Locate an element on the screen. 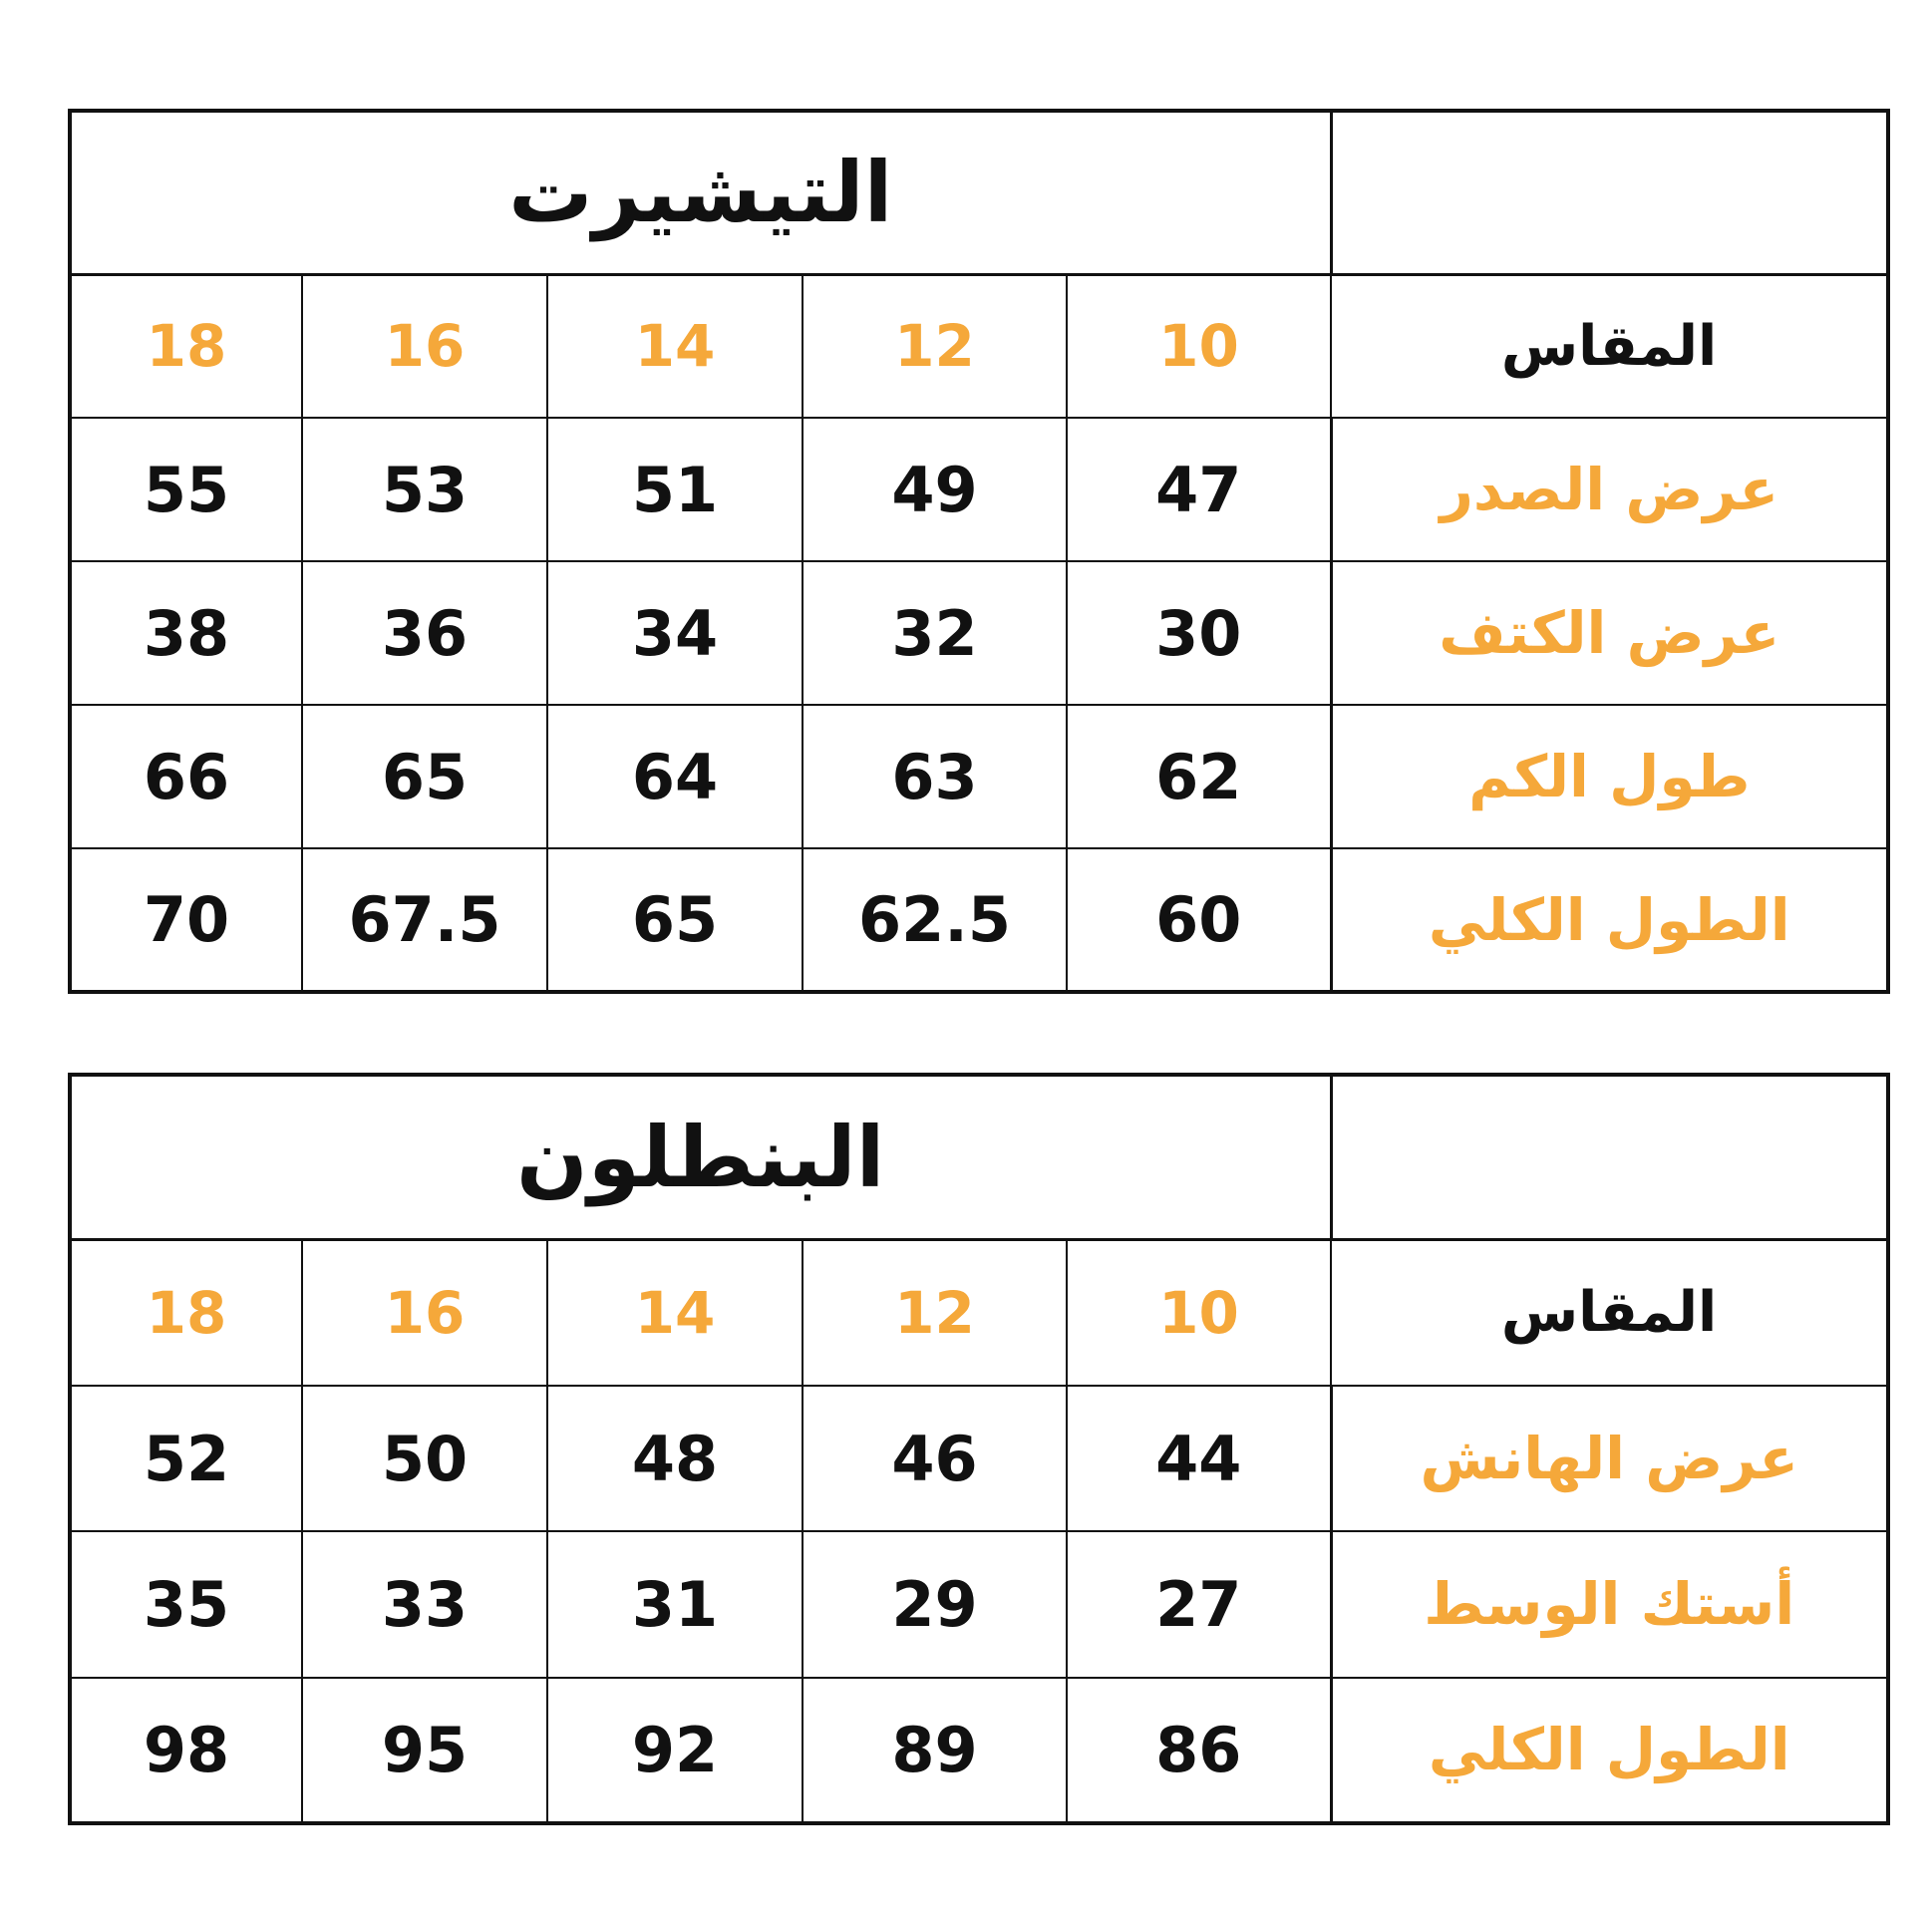  measurement-value: 63 is located at coordinates (935, 776).